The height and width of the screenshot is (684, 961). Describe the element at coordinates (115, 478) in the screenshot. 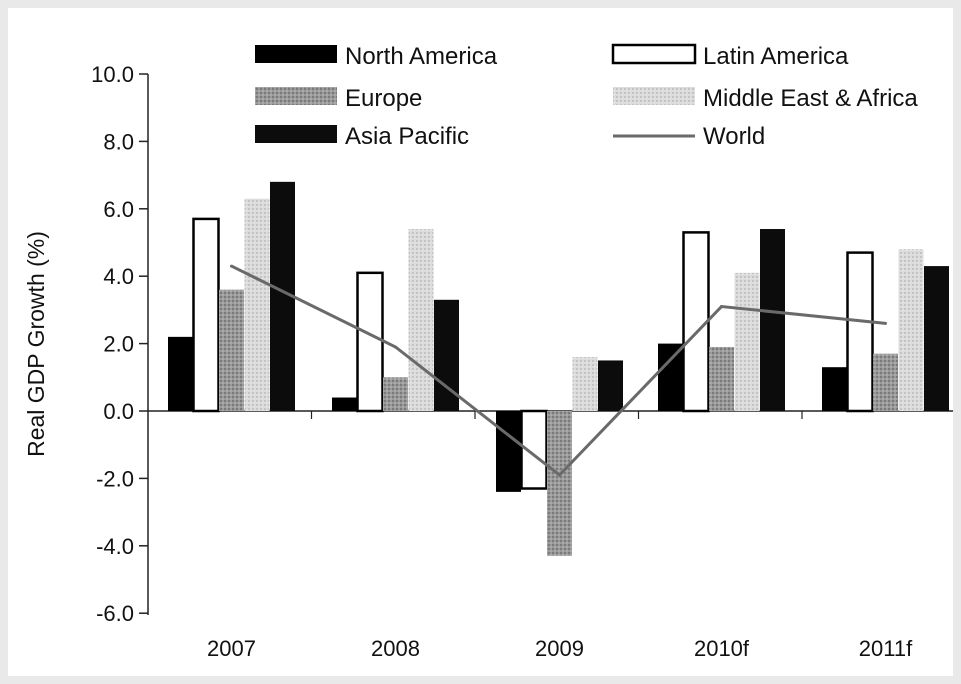

I see `y-tick-label: -2.0` at that location.